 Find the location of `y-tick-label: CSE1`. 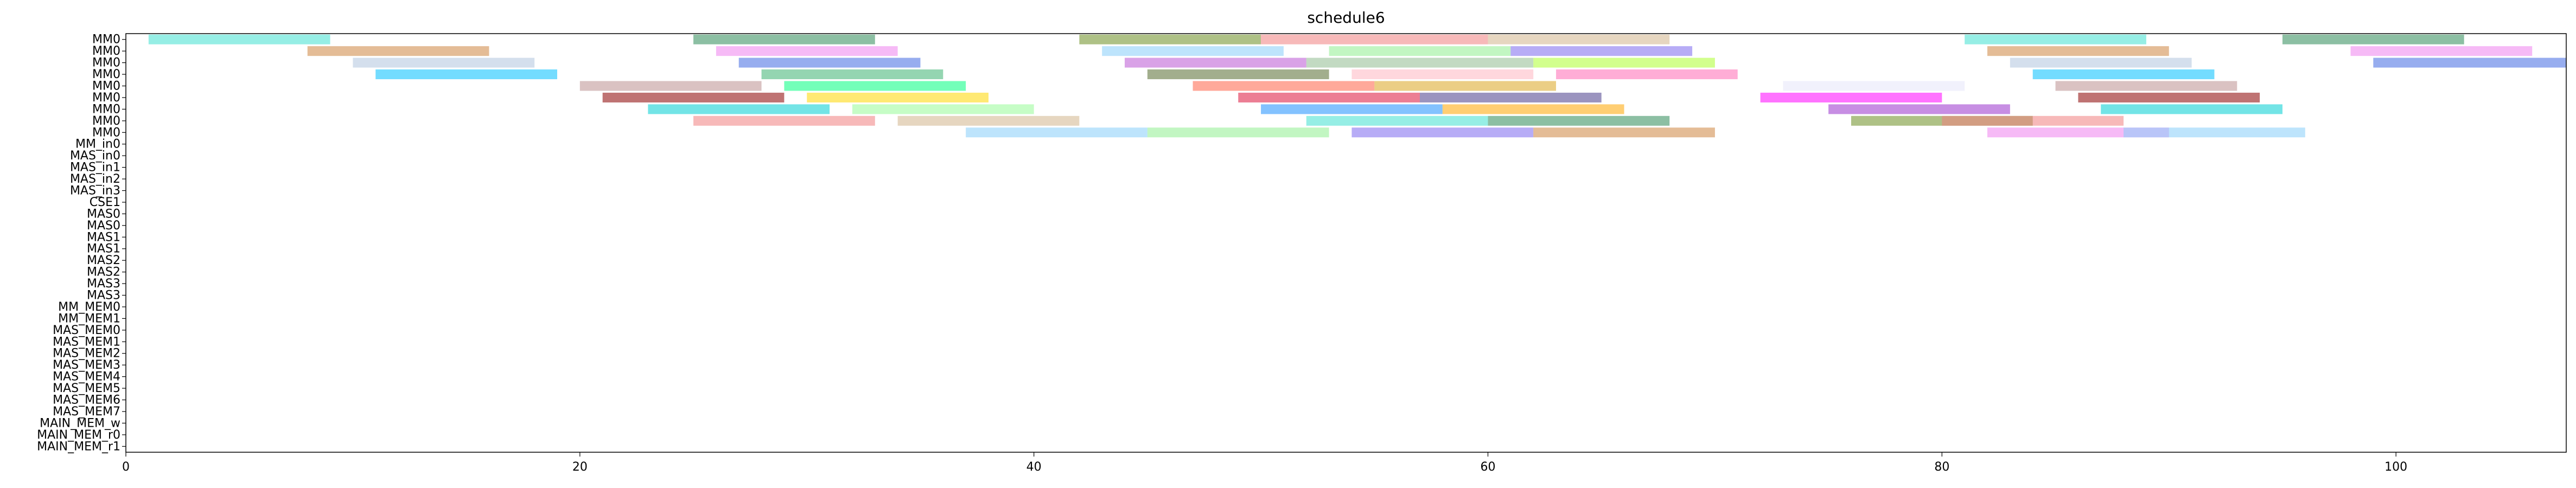

y-tick-label: CSE1 is located at coordinates (105, 202).